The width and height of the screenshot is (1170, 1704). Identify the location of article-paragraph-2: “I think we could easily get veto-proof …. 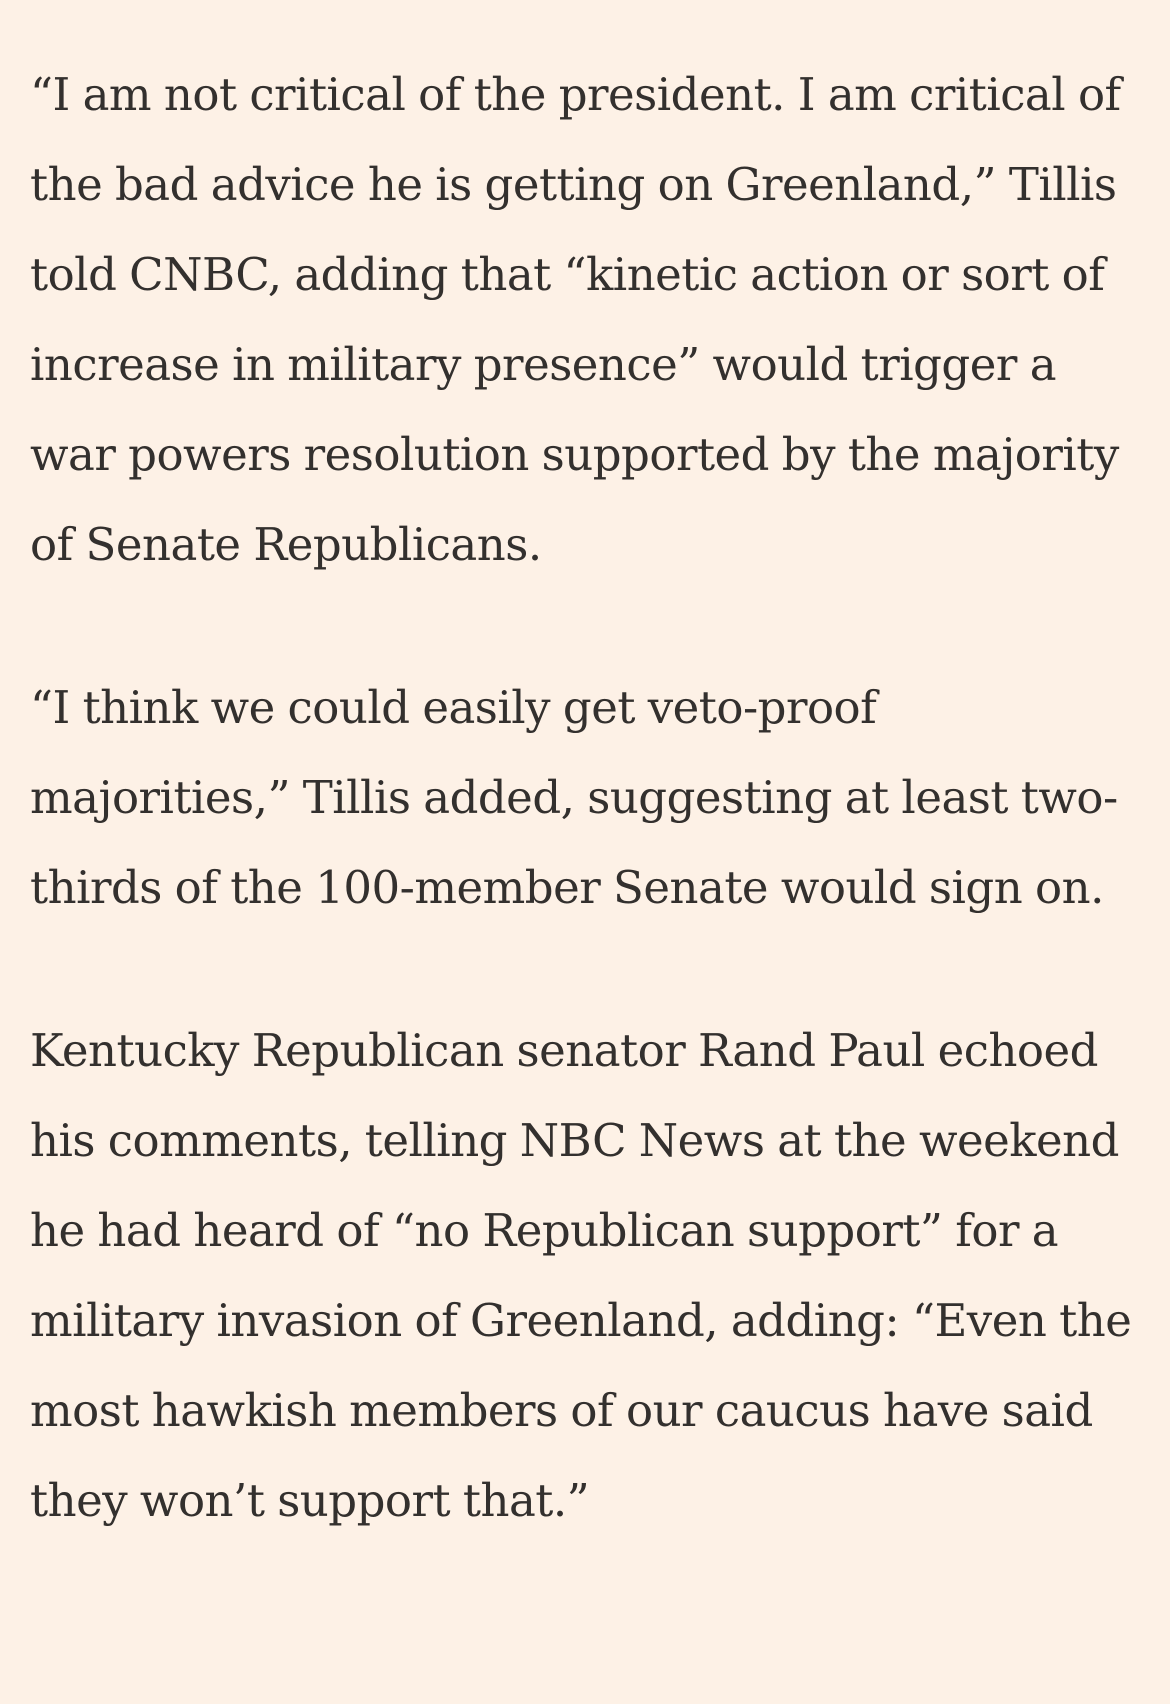
(574, 797).